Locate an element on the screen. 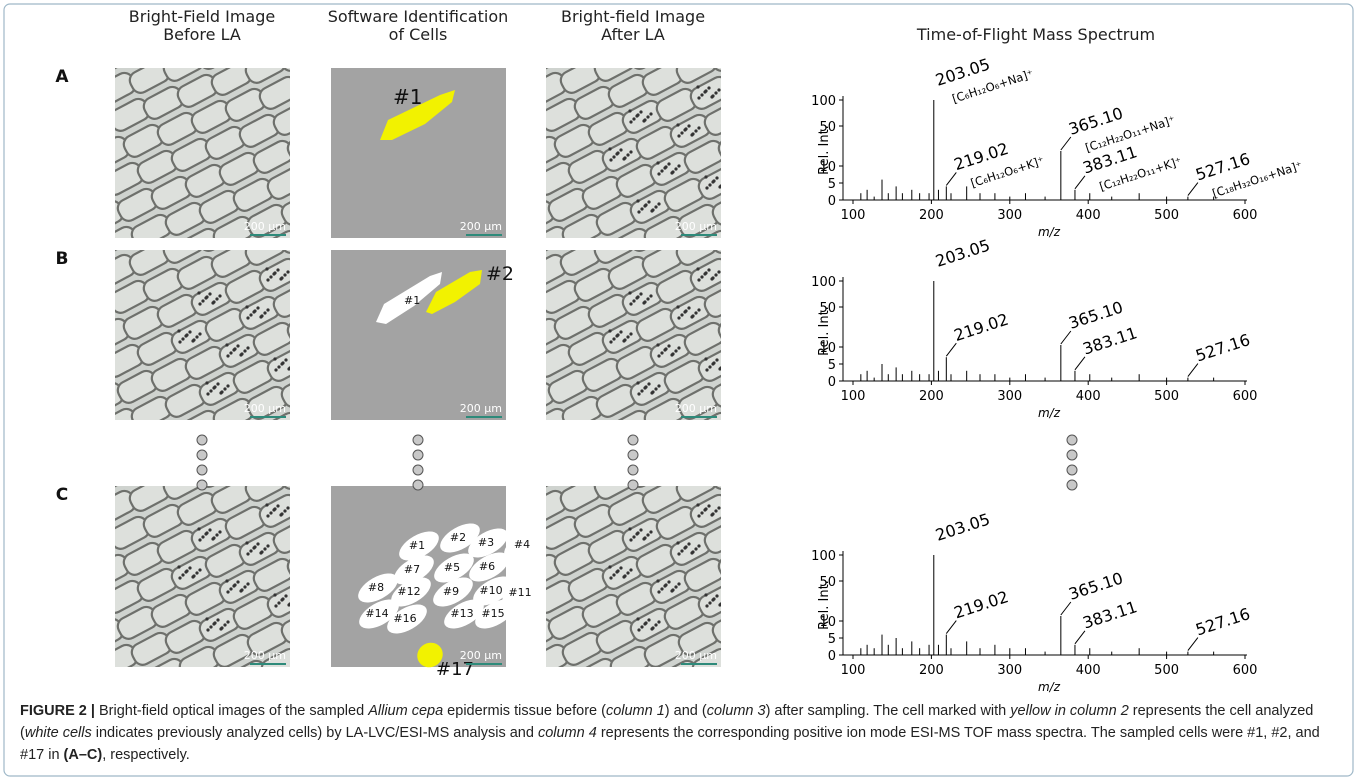 This screenshot has width=1358, height=781. scale-bar-label: 200 μm is located at coordinates (481, 408).